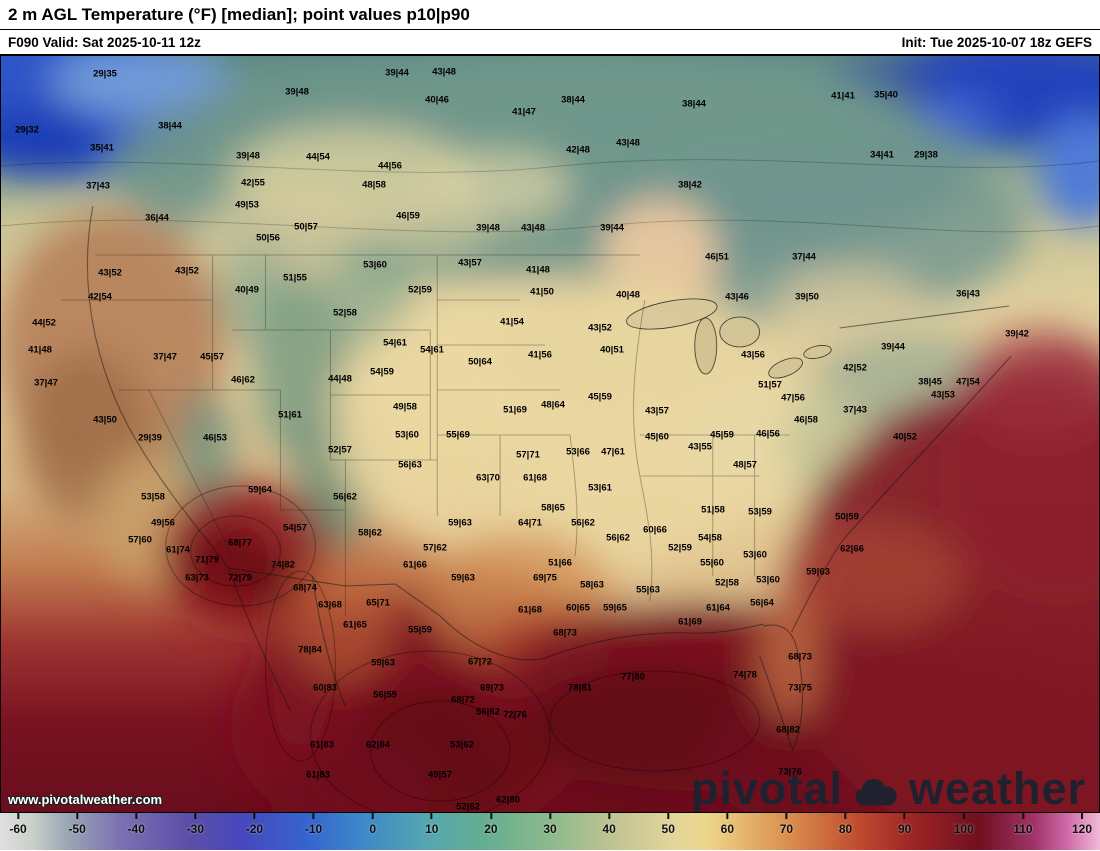  What do you see at coordinates (609, 829) in the screenshot?
I see `colorbar-tick-label: 40` at bounding box center [609, 829].